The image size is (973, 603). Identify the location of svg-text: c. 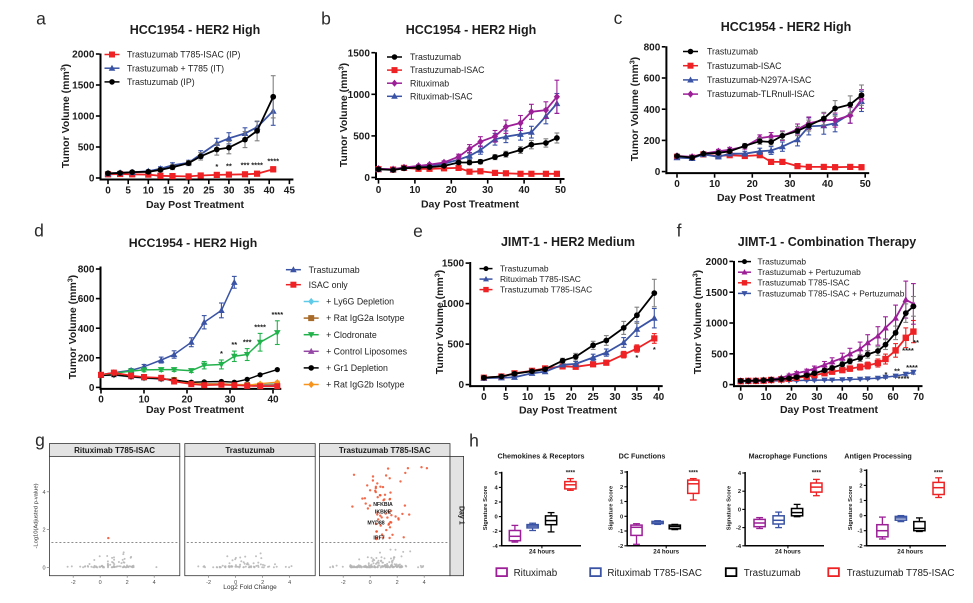
(618, 18).